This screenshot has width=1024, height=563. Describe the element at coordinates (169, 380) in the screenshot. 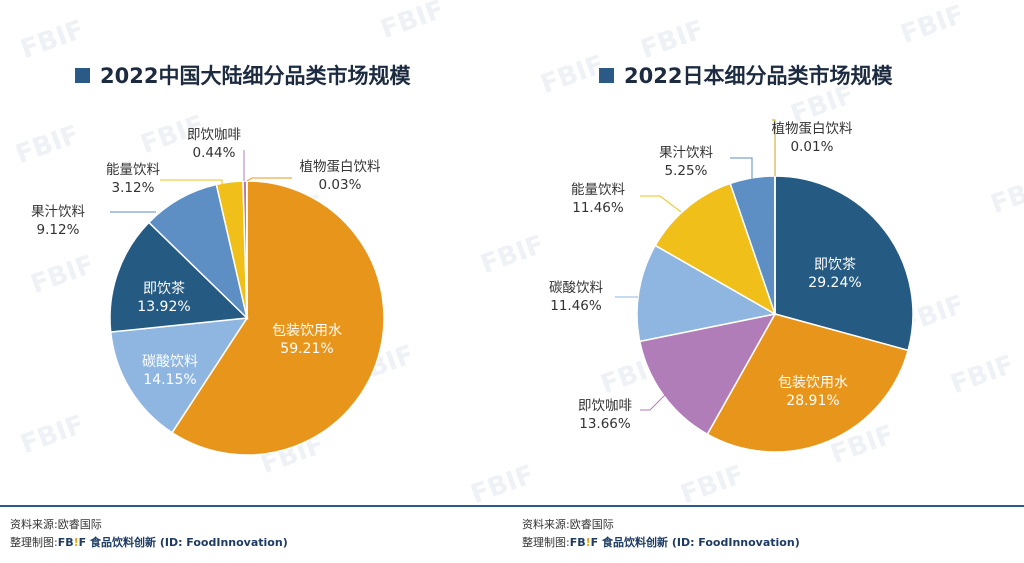

I see `slice-value: 14.15%` at that location.